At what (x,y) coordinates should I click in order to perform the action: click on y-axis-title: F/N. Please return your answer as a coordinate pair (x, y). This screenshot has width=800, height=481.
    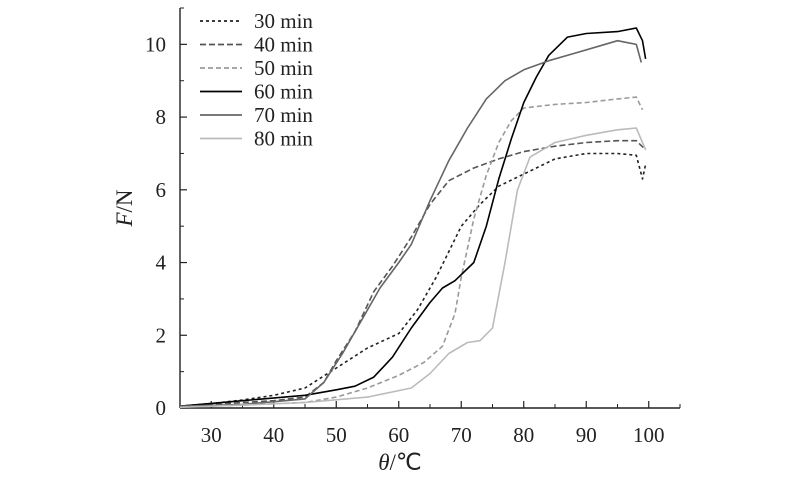
    Looking at the image, I should click on (124, 208).